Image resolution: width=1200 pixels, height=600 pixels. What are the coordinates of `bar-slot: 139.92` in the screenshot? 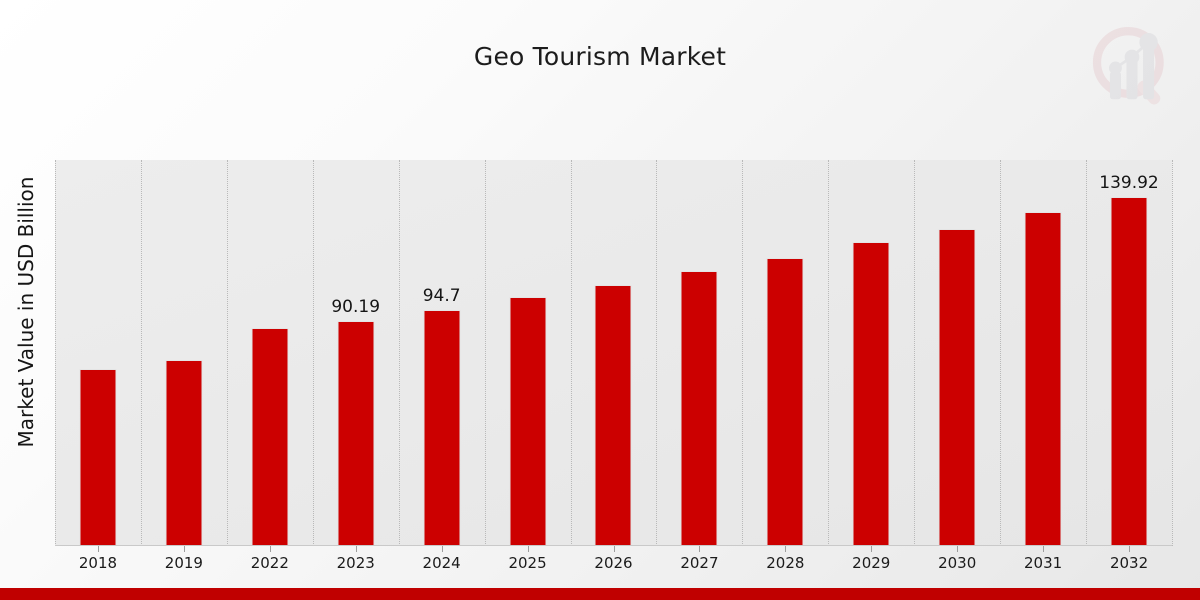 It's located at (1129, 353).